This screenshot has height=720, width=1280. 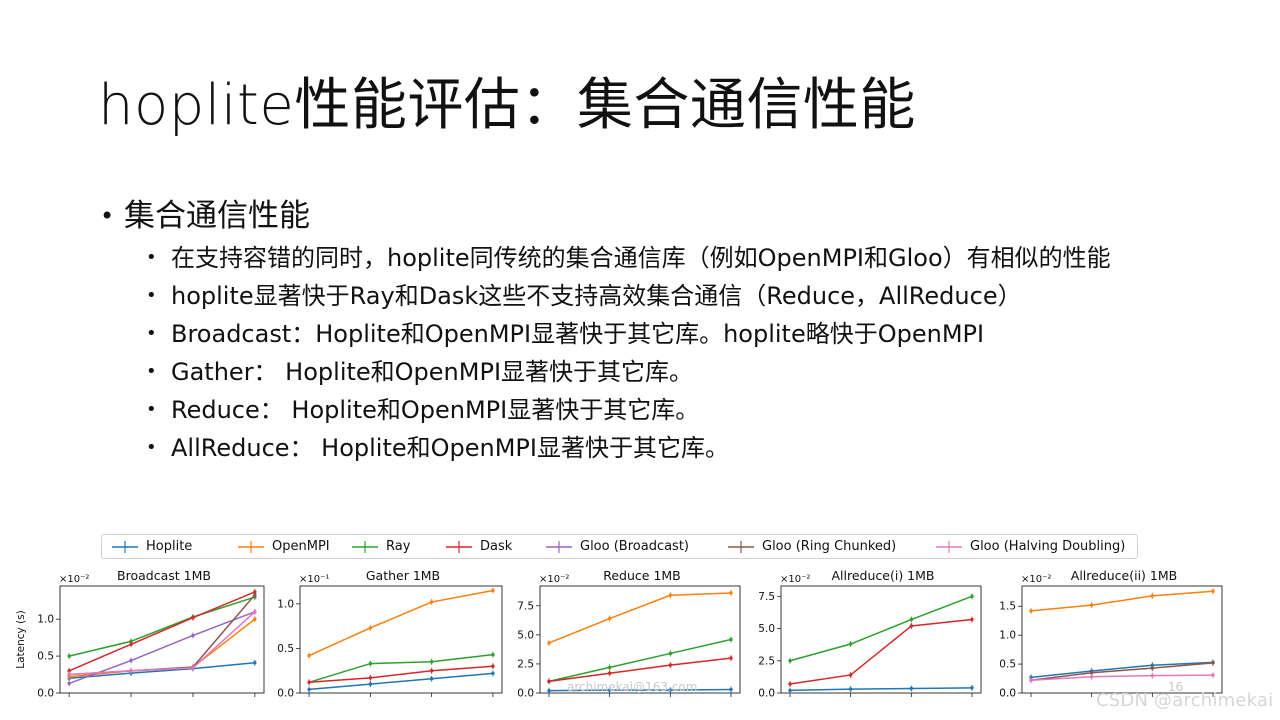 What do you see at coordinates (164, 575) in the screenshot?
I see `chart-title: Broadcast 1MB` at bounding box center [164, 575].